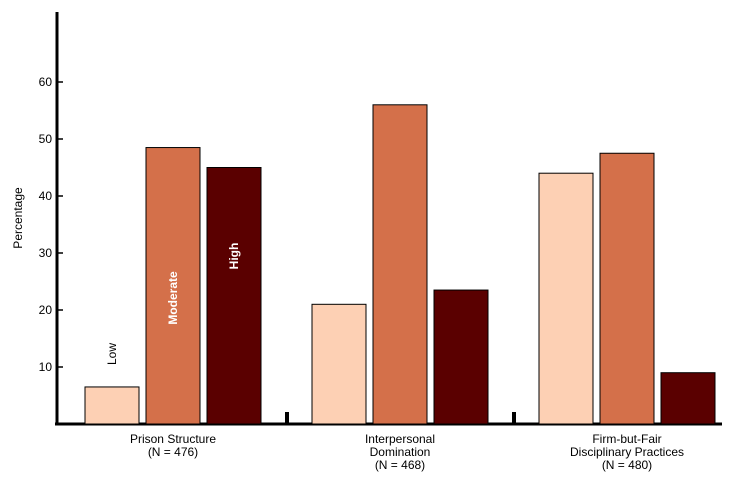 This screenshot has width=732, height=486. I want to click on series-label-low: Low, so click(112, 354).